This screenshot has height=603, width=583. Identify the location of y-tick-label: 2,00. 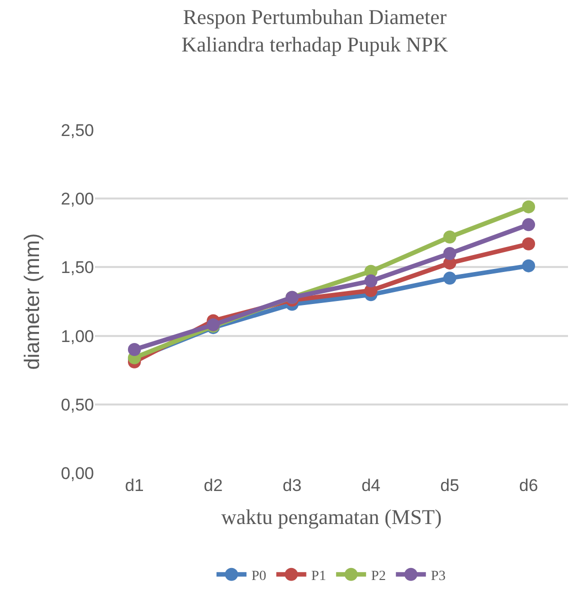
(77, 199).